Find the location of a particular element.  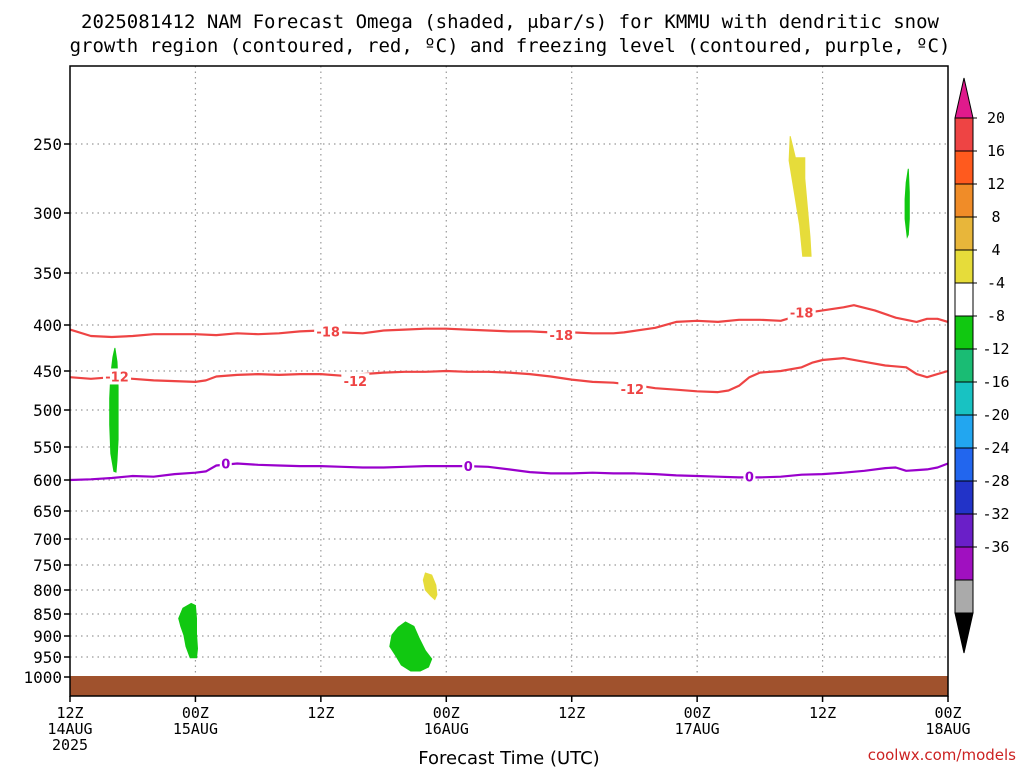

colorbar-label: -4 is located at coordinates (996, 283).